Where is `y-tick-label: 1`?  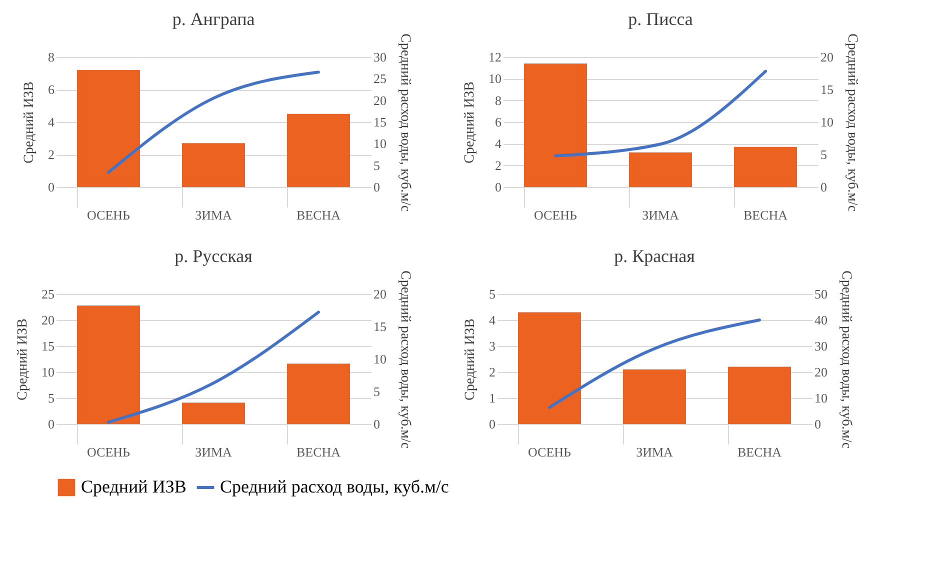 y-tick-label: 1 is located at coordinates (492, 398).